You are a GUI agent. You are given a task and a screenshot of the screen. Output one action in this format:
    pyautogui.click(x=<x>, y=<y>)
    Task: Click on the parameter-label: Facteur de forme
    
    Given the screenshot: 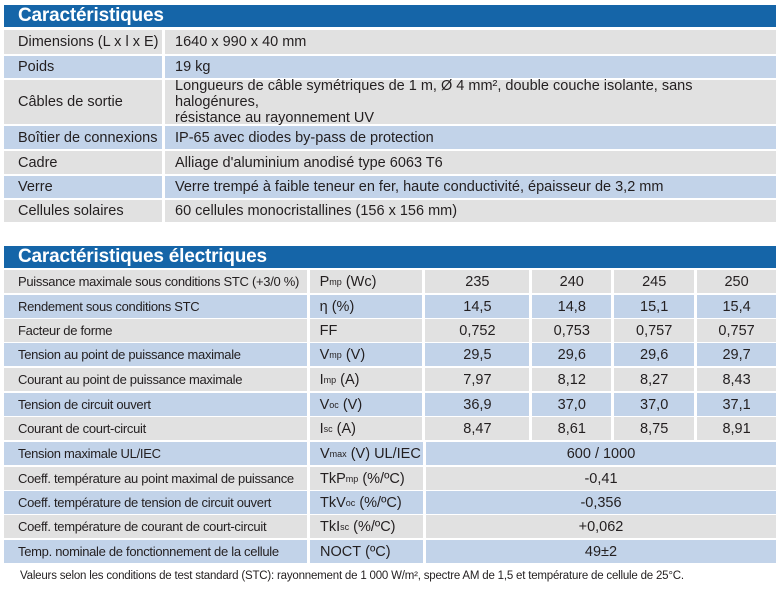 What is the action you would take?
    pyautogui.click(x=155, y=330)
    